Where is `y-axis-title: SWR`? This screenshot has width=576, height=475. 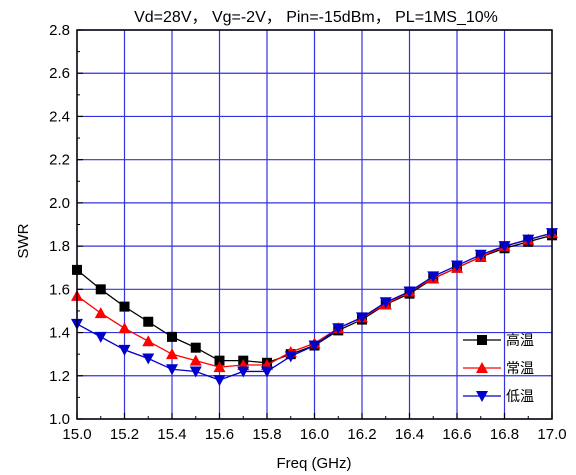
y-axis-title: SWR is located at coordinates (23, 240).